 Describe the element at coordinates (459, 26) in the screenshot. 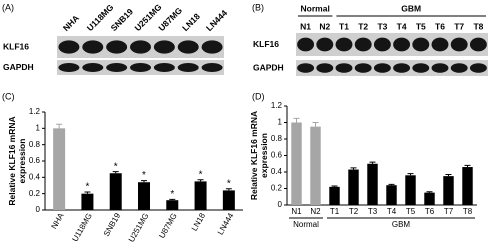

I see `lane-label: T7` at that location.